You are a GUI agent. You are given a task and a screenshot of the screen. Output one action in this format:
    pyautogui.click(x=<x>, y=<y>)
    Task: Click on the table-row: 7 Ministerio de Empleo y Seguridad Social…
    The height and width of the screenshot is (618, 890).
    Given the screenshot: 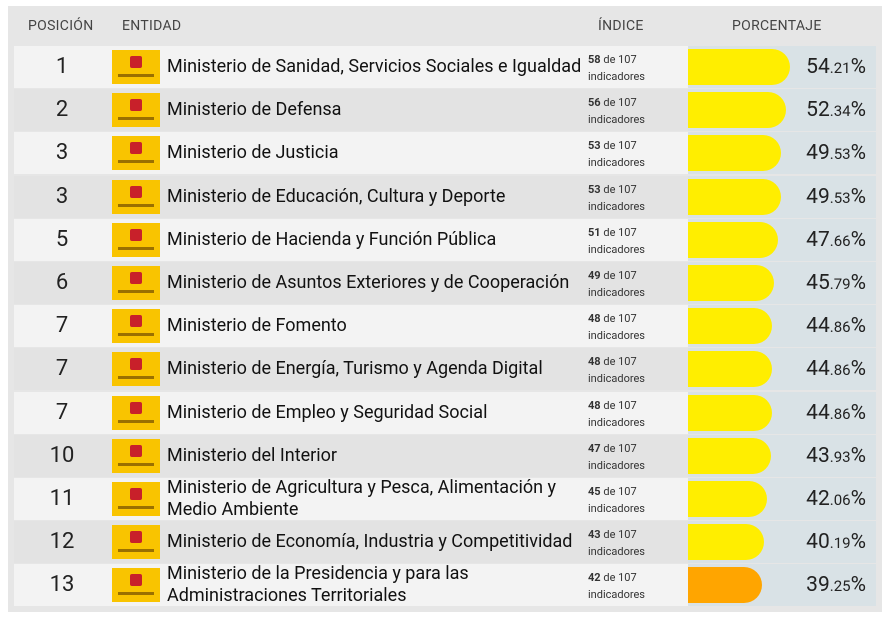 What is the action you would take?
    pyautogui.click(x=445, y=412)
    